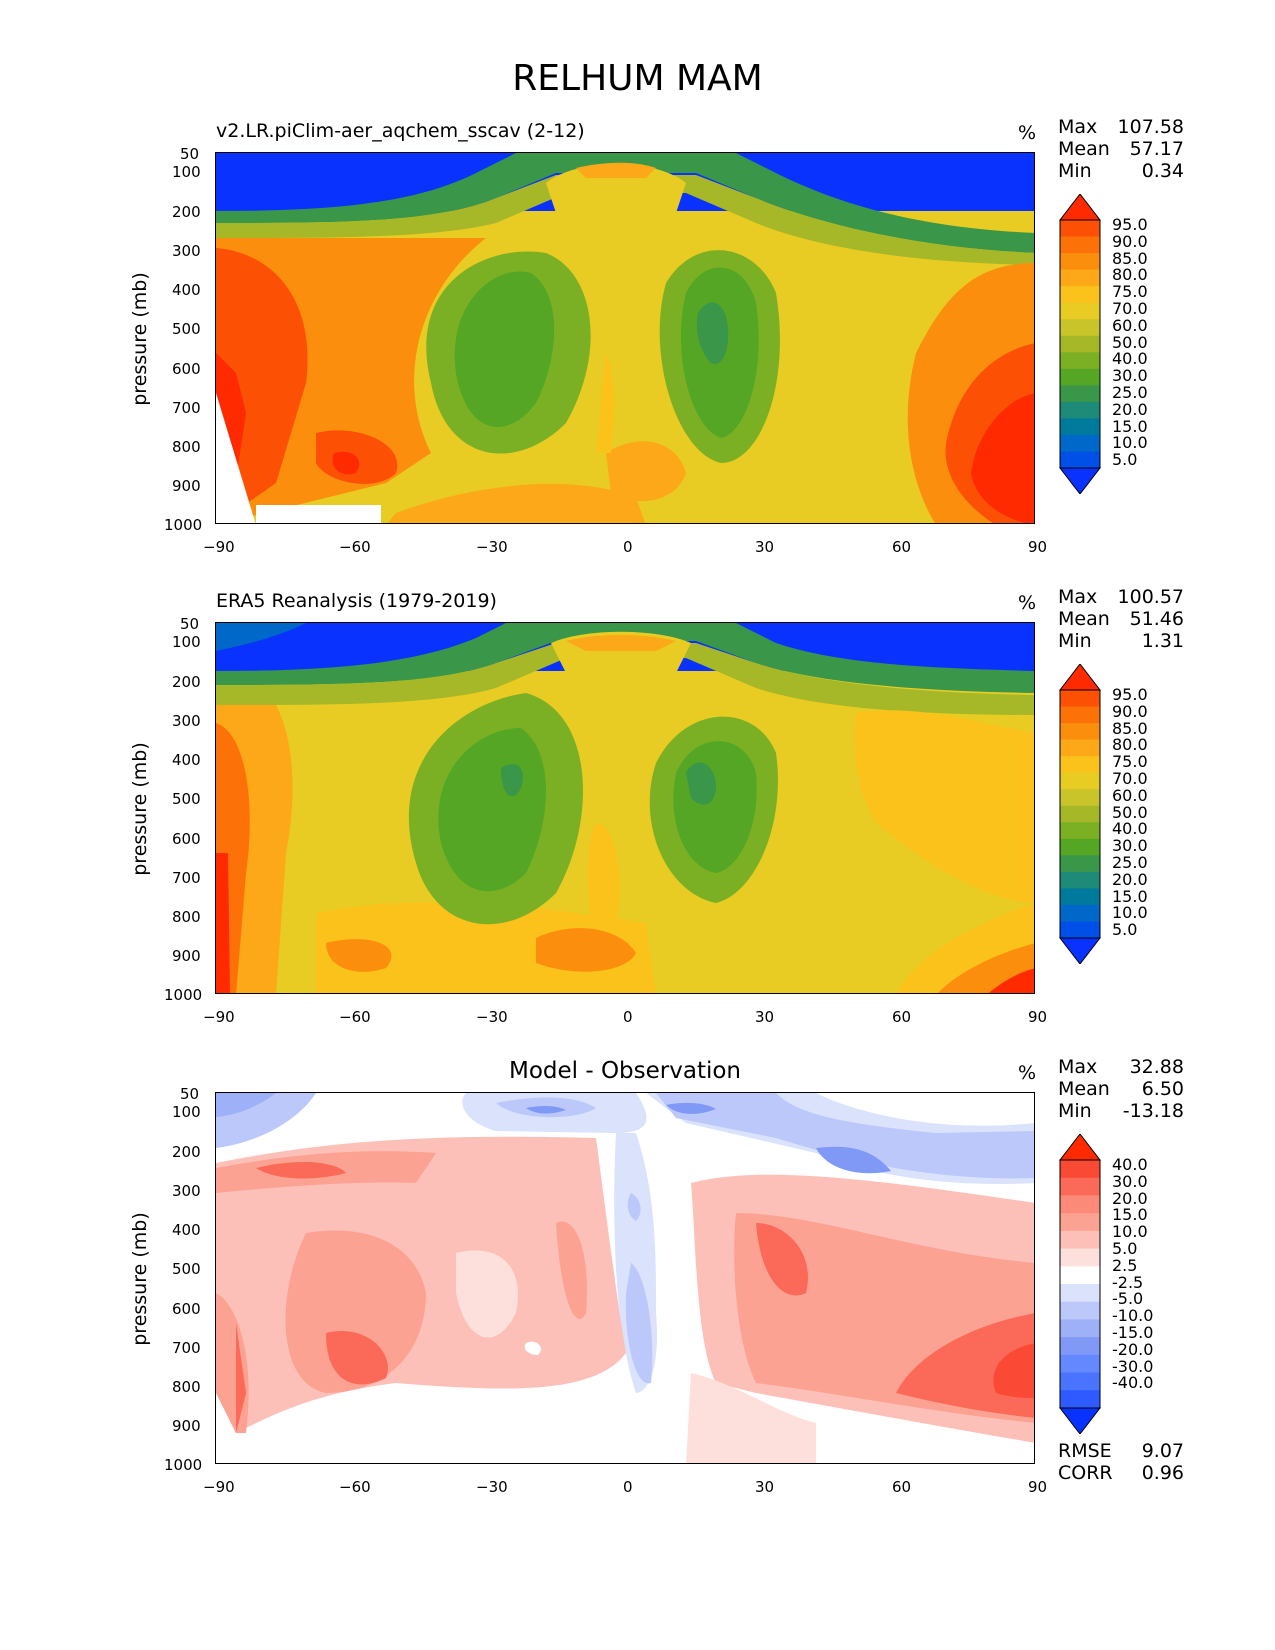 The width and height of the screenshot is (1275, 1650). Describe the element at coordinates (183, 995) in the screenshot. I see `y-tick: 1000` at that location.